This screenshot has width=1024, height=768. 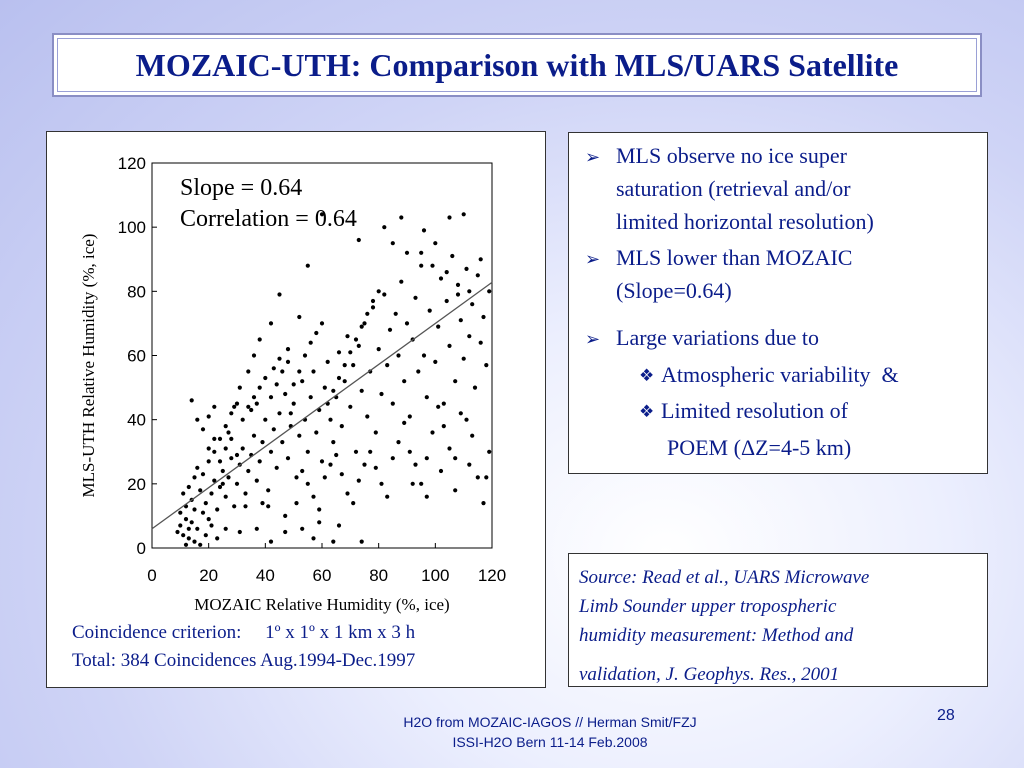 What do you see at coordinates (733, 188) in the screenshot?
I see `bullet-1-line-2: saturation (retrieval and/or` at bounding box center [733, 188].